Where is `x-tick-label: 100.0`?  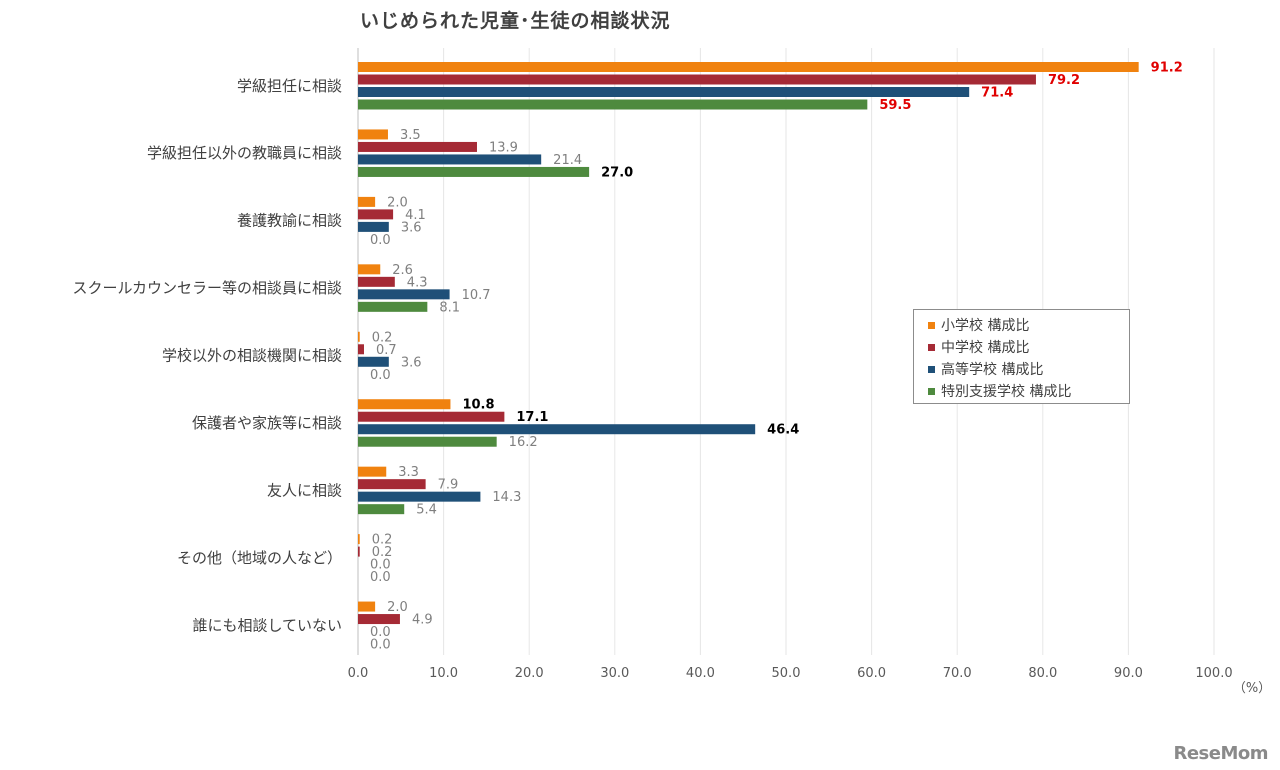 x-tick-label: 100.0 is located at coordinates (1213, 673).